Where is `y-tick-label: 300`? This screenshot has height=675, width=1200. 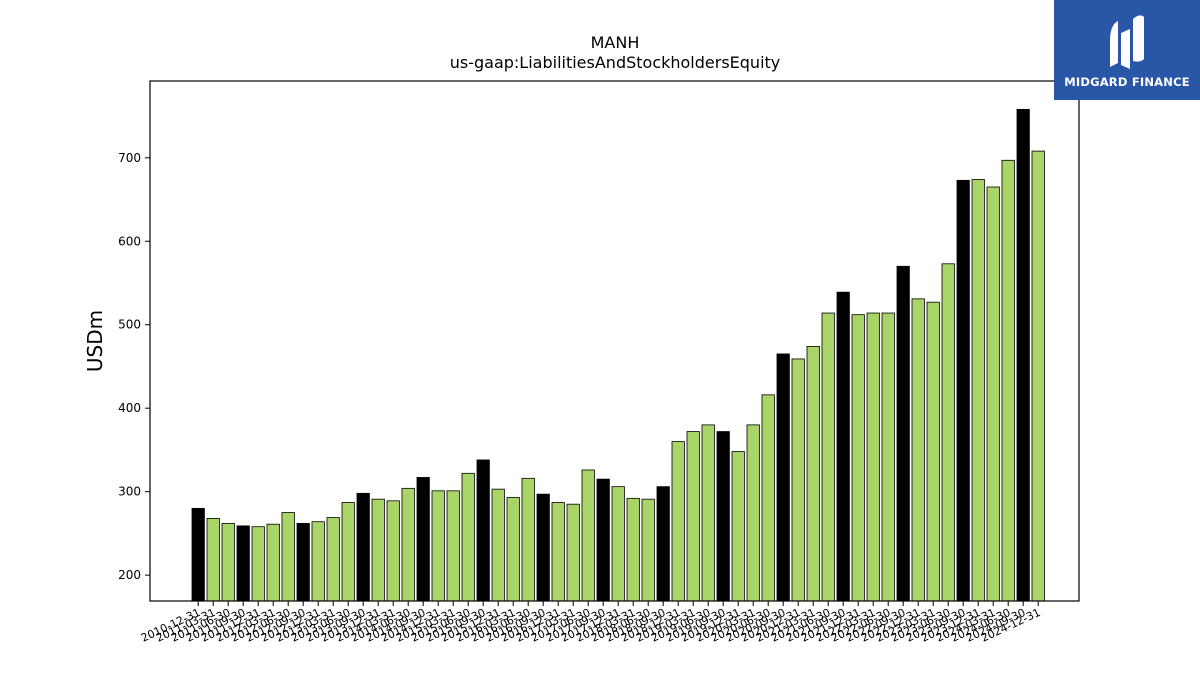 y-tick-label: 300 is located at coordinates (129, 492).